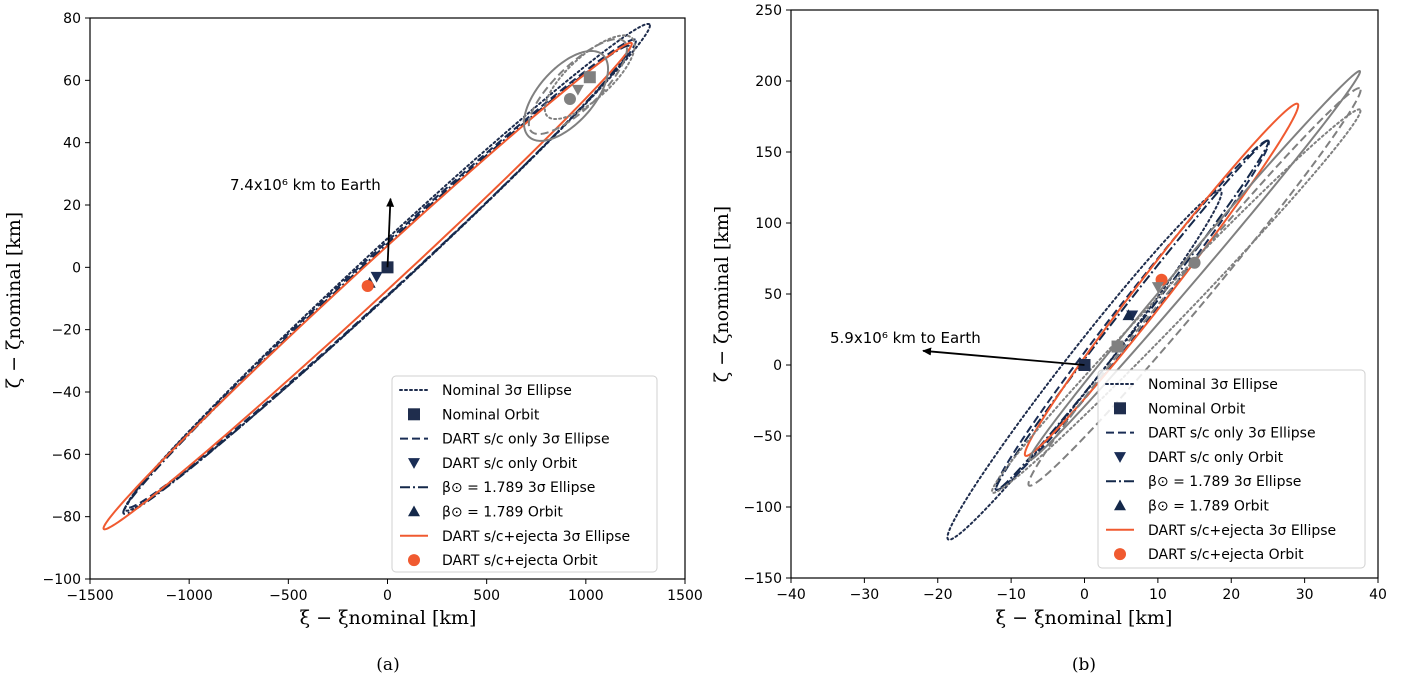 The height and width of the screenshot is (688, 1406). Describe the element at coordinates (685, 596) in the screenshot. I see `x-tick-label: 1500` at that location.